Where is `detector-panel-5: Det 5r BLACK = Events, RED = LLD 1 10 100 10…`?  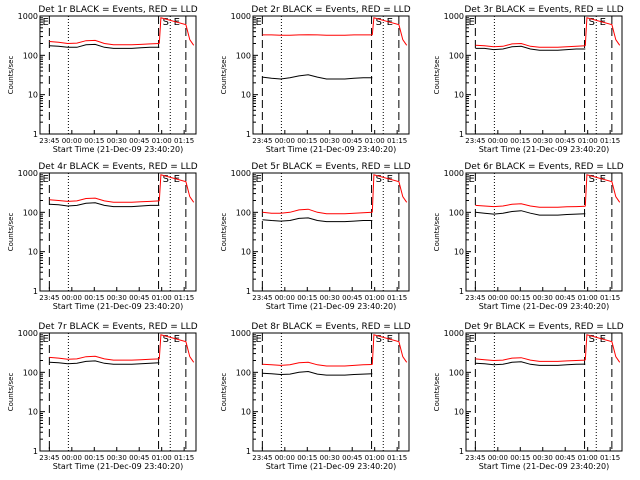
detector-panel-5: Det 5r BLACK = Events, RED = LLD 1 10 100 10… is located at coordinates (315, 236).